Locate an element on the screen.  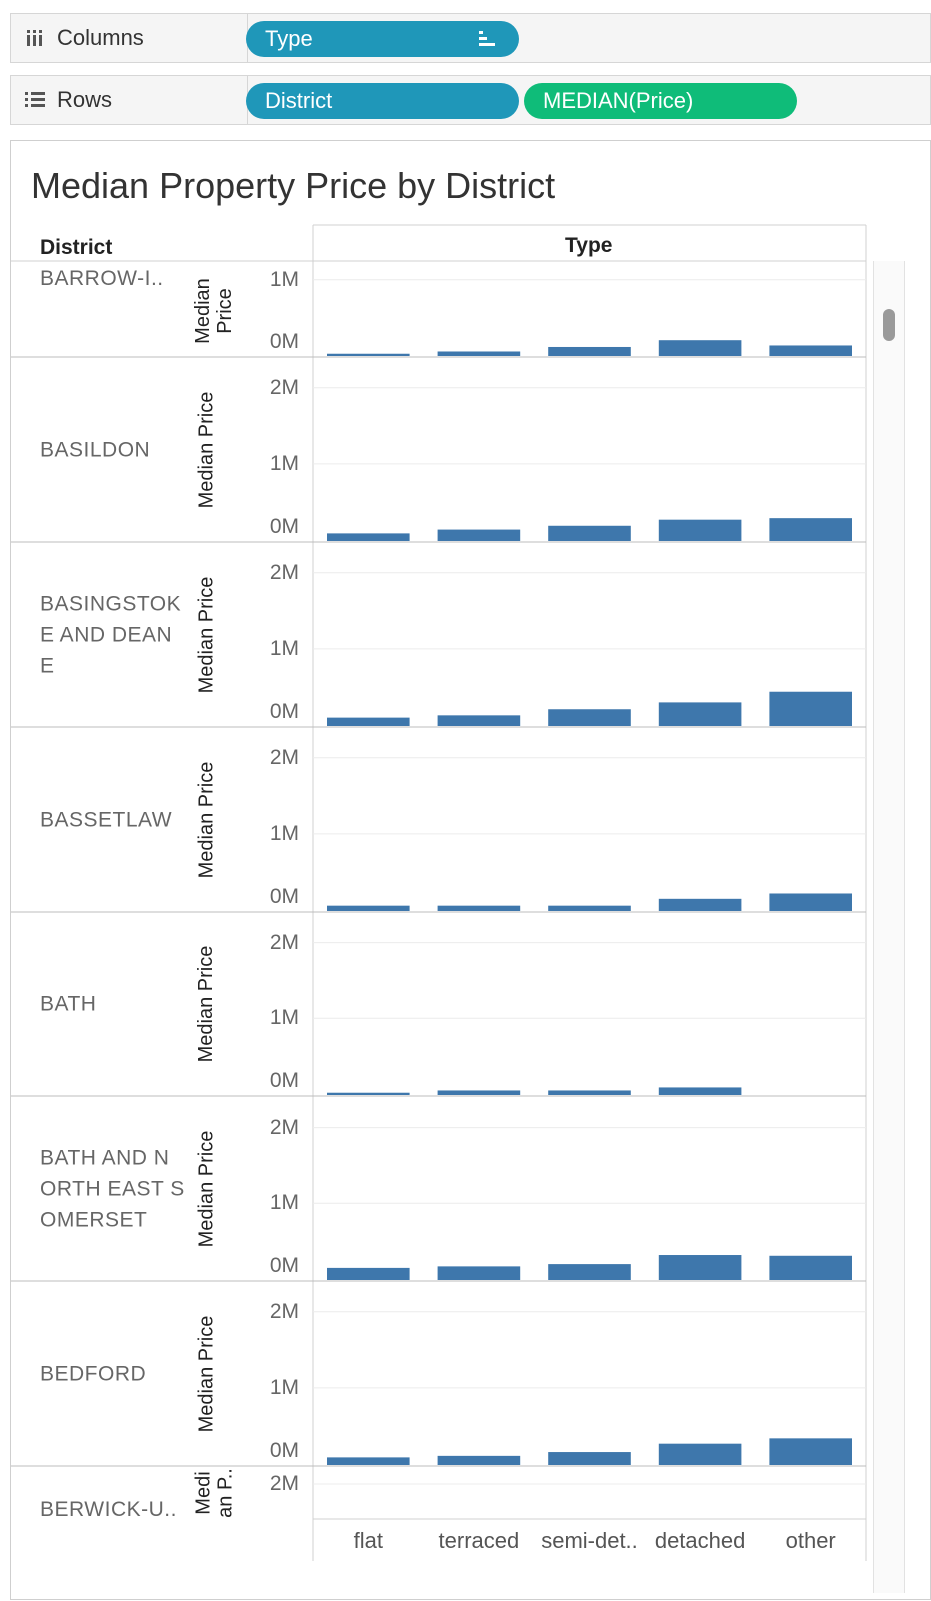
median-price-pill-label: MEDIAN(Price) is located at coordinates (618, 100).